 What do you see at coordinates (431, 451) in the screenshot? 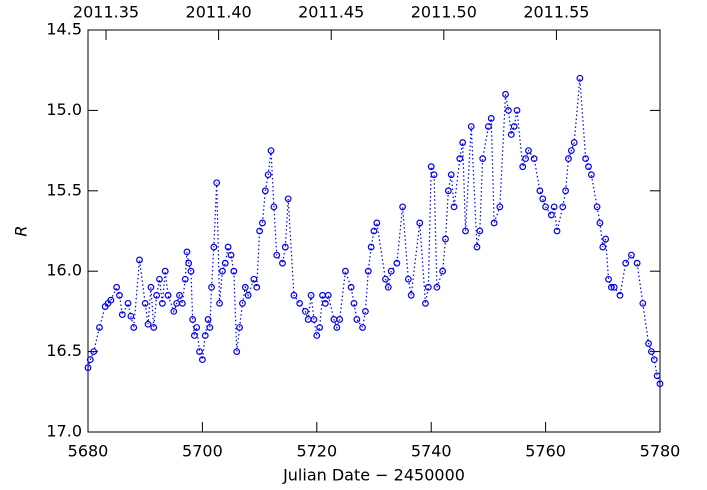
I see `x-tick-label: 5740` at bounding box center [431, 451].